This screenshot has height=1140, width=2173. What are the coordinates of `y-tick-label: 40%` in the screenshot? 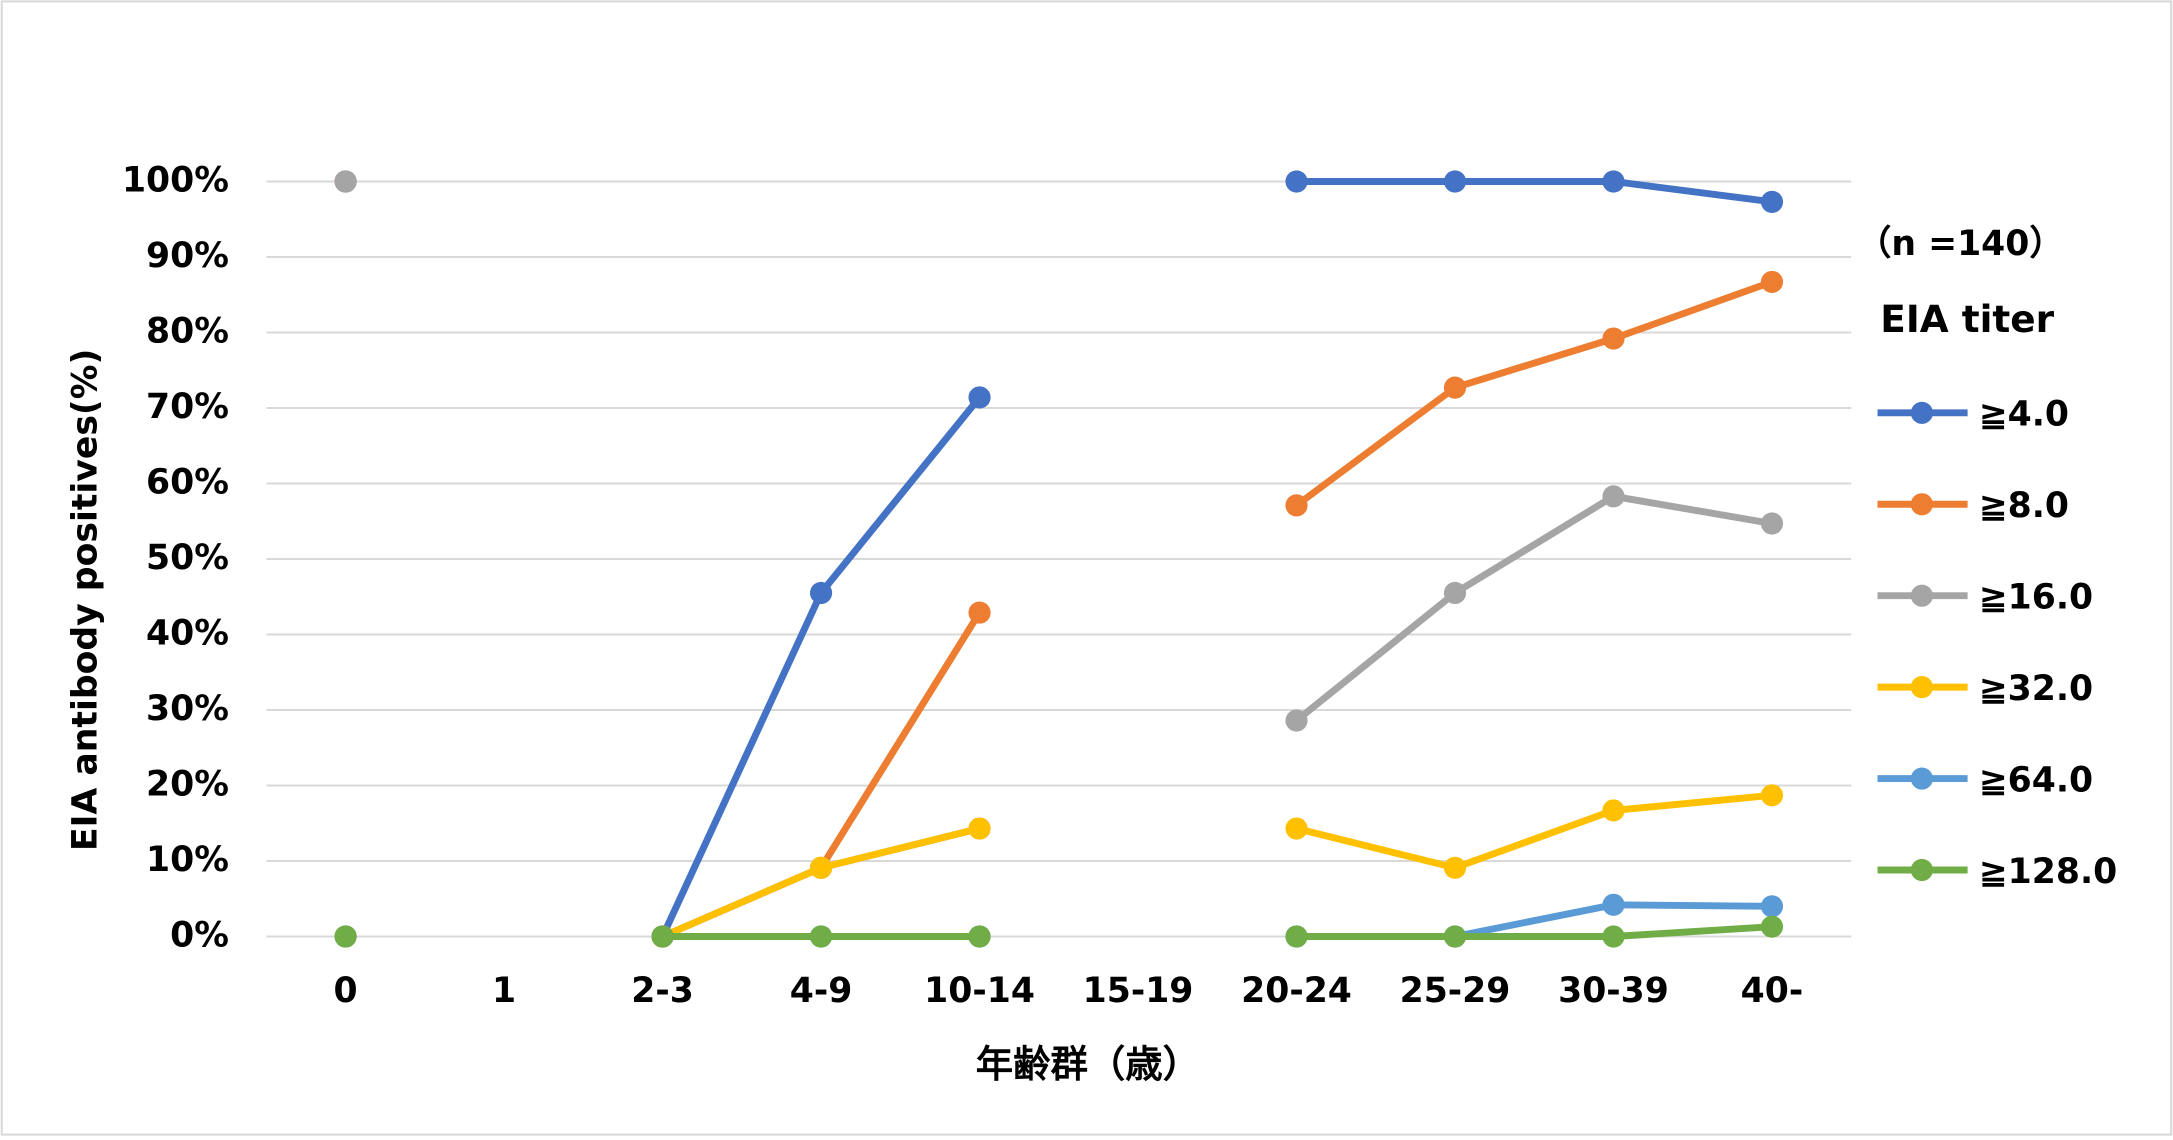 It's located at (187, 633).